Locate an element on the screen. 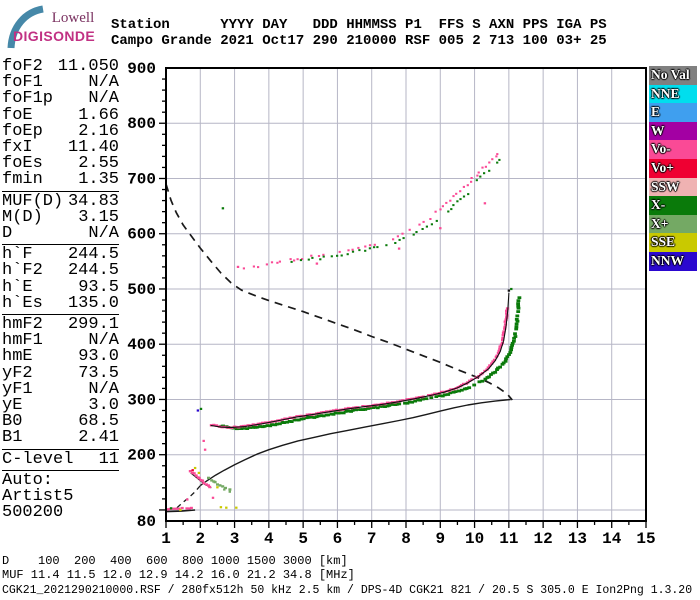 This screenshot has height=600, width=700. parameter-row: B1 2.41 is located at coordinates (60, 438).